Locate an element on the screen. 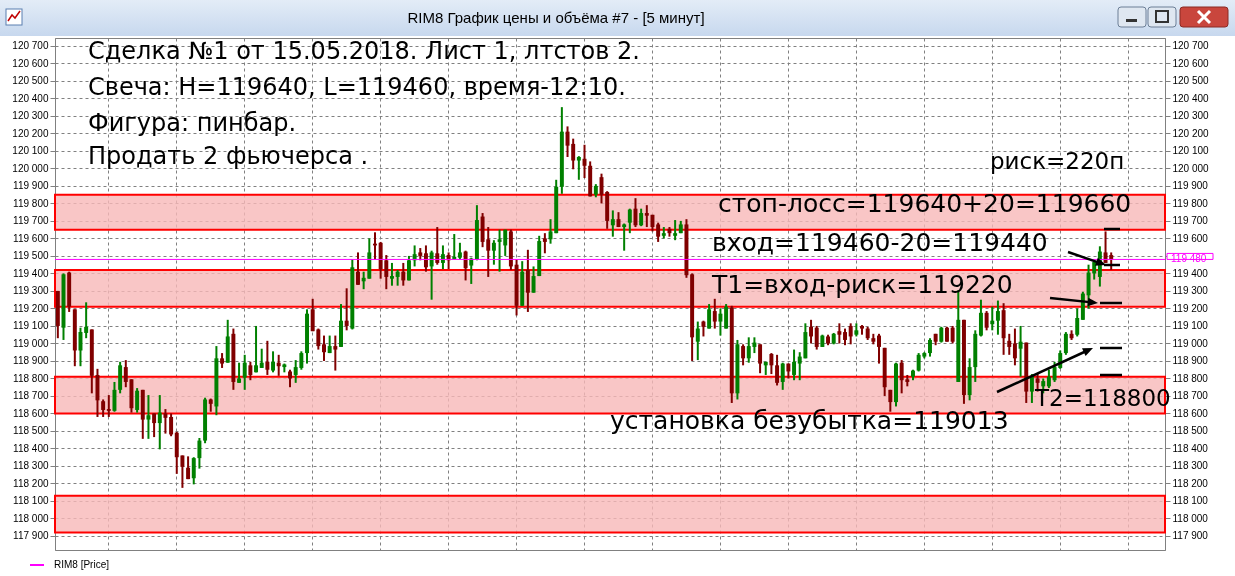 This screenshot has width=1235, height=576. y-tick-label: 118 000 is located at coordinates (31, 518).